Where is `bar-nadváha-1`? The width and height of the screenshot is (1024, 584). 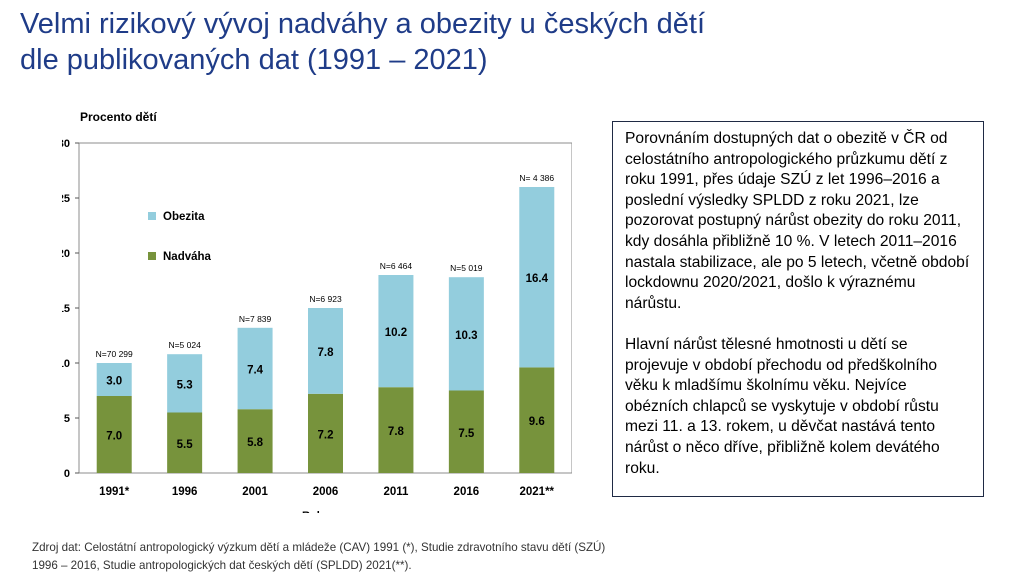
bar-nadváha-1 is located at coordinates (185, 442).